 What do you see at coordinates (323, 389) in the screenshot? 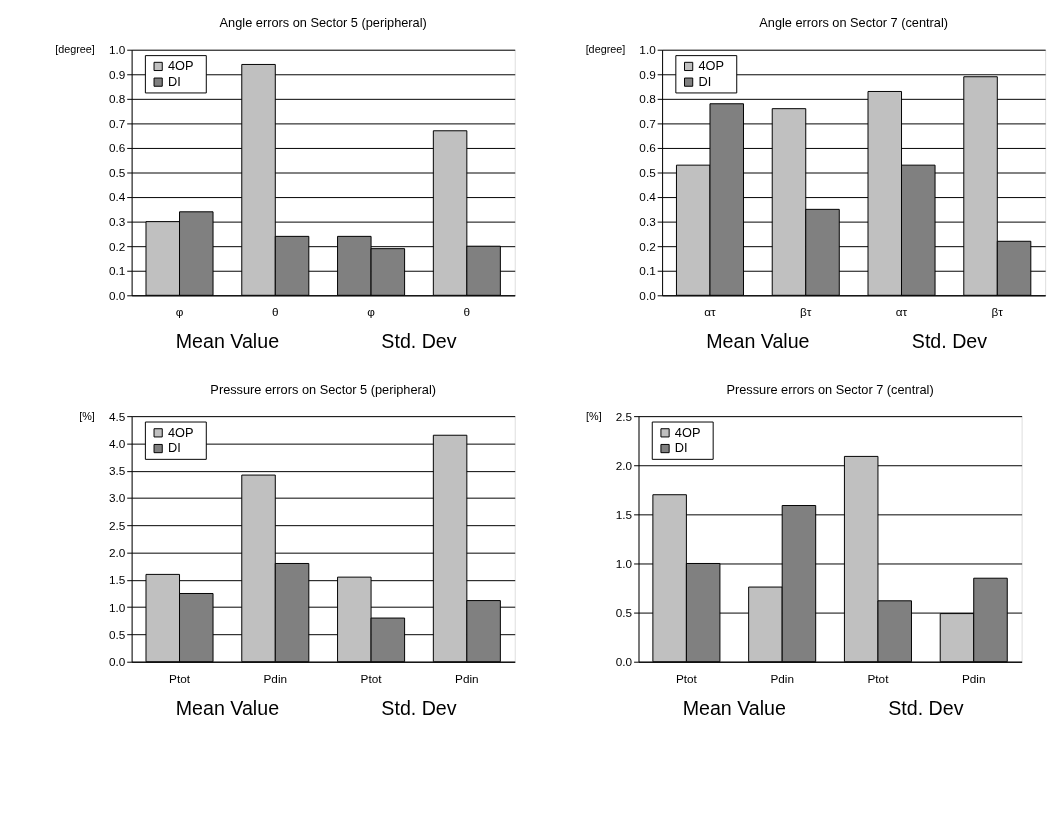
I see `chart-title: Pressure errors on Sector 5 (peripheral)` at bounding box center [323, 389].